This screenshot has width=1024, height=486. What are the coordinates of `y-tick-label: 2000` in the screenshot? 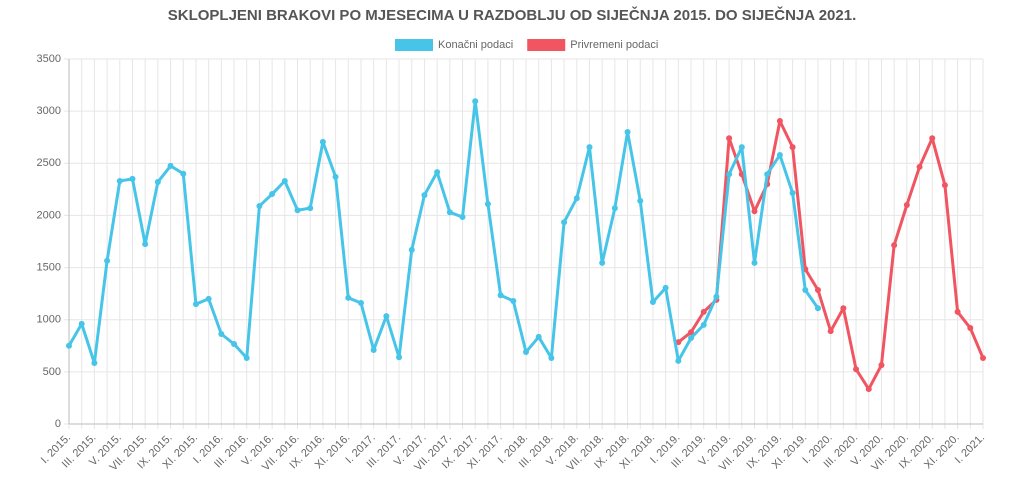 It's located at (49, 215).